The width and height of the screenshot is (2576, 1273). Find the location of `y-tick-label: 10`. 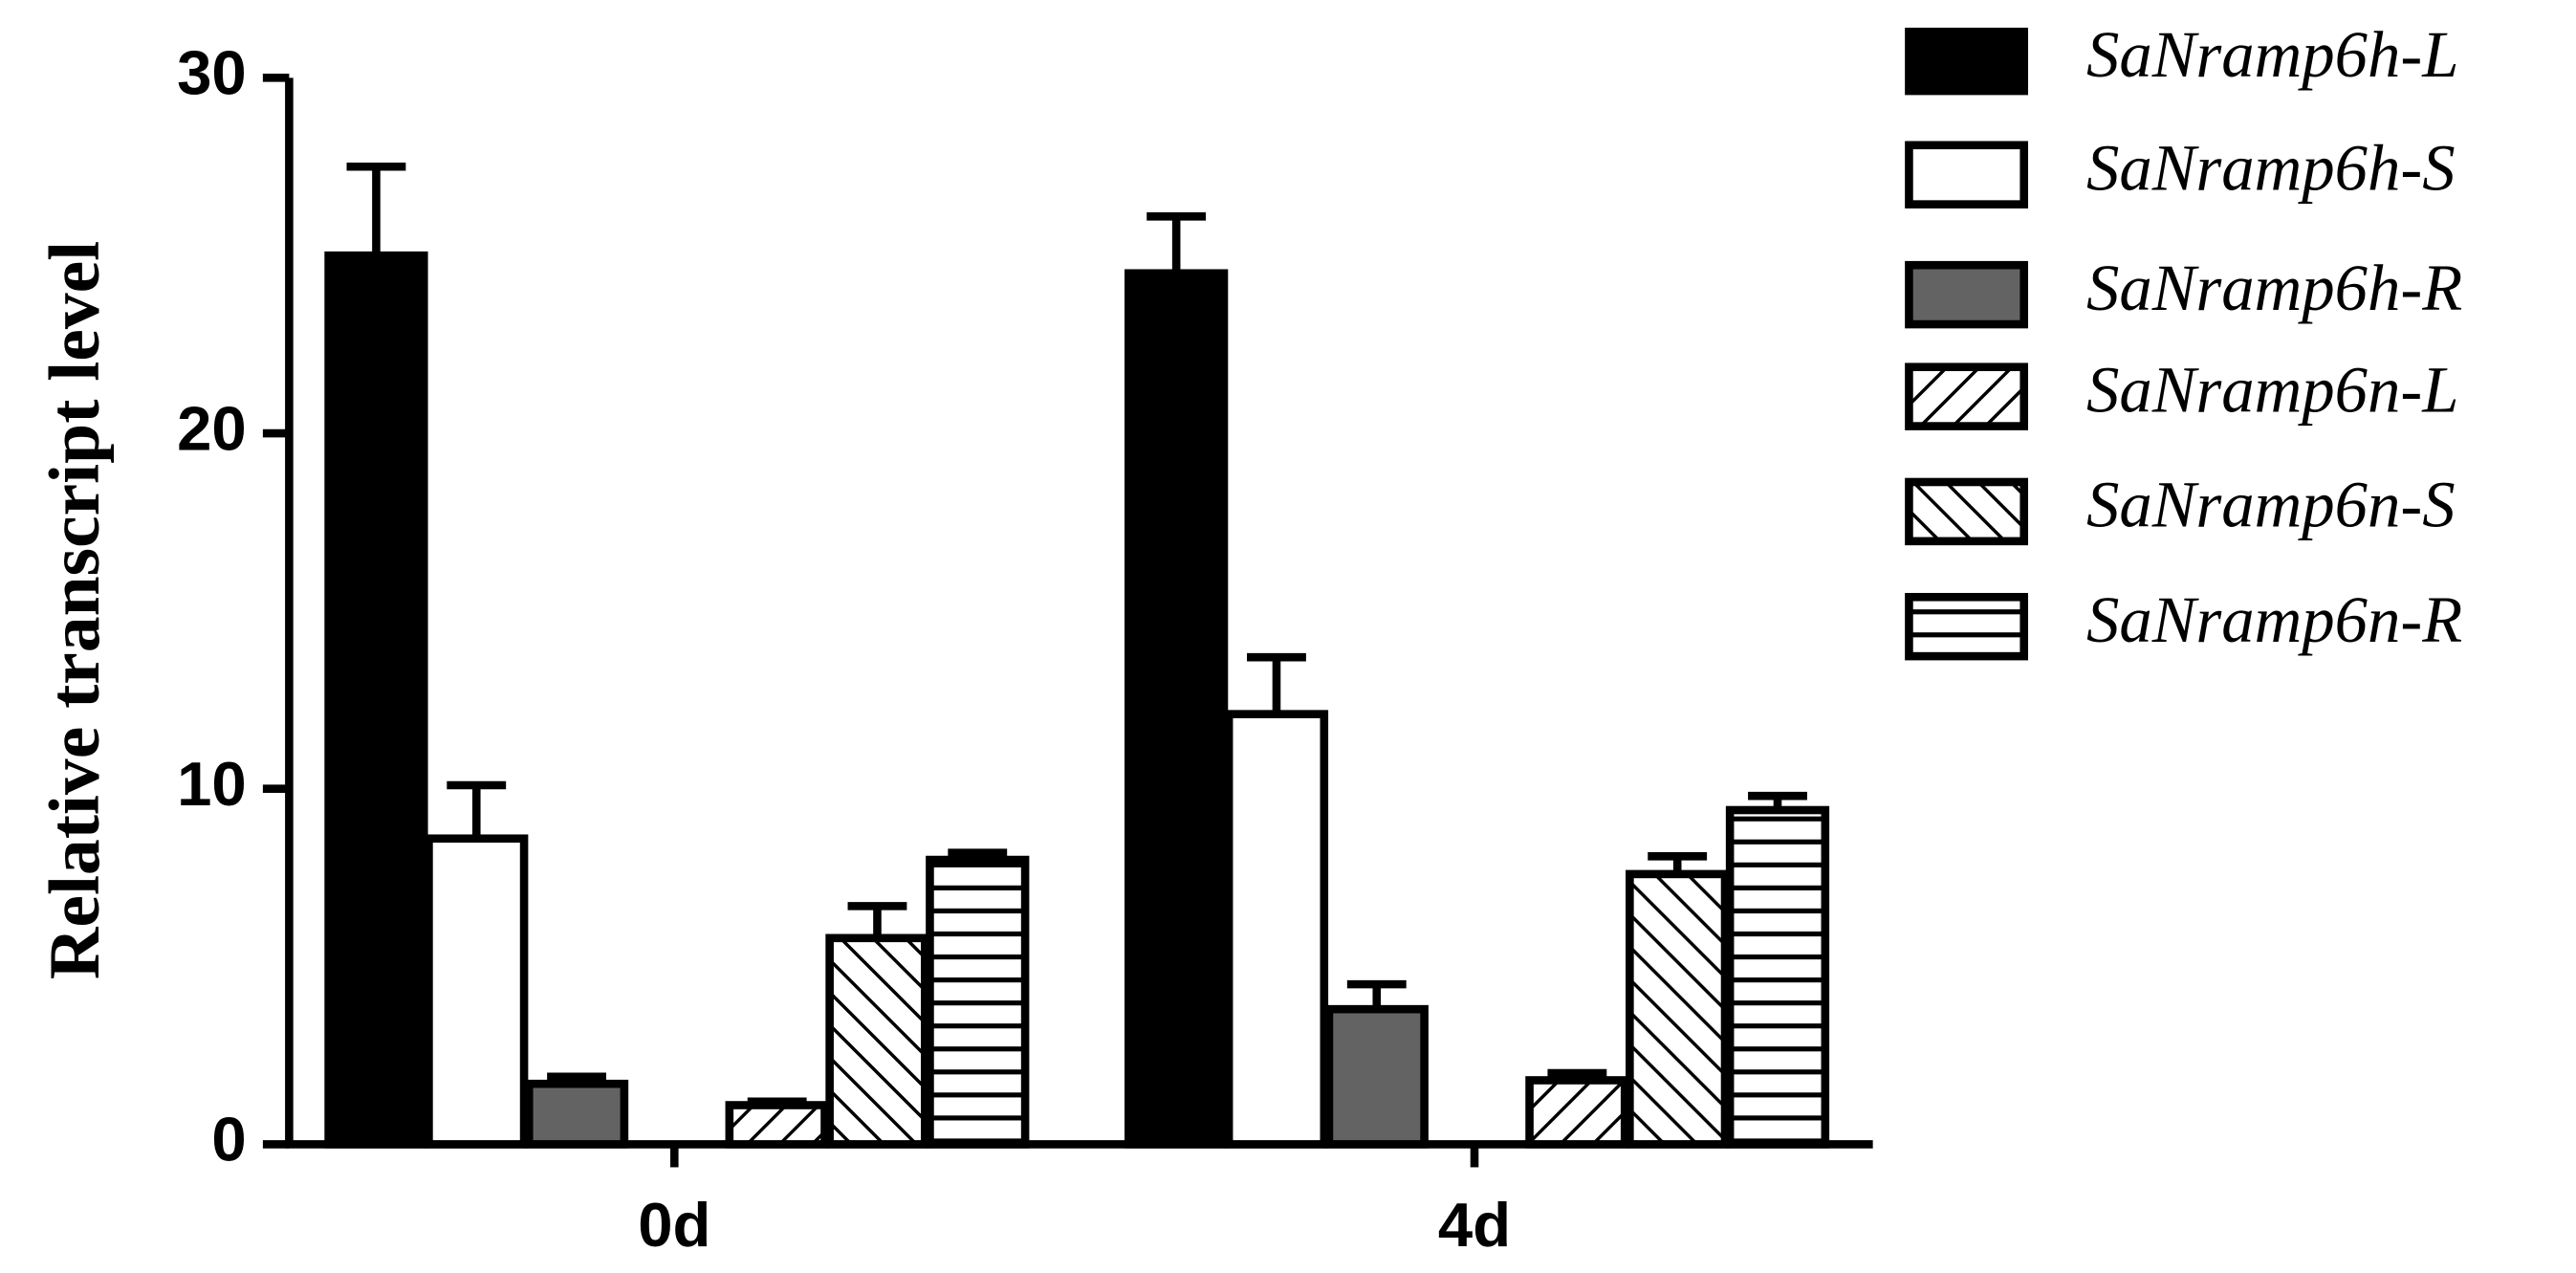

y-tick-label: 10 is located at coordinates (212, 784).